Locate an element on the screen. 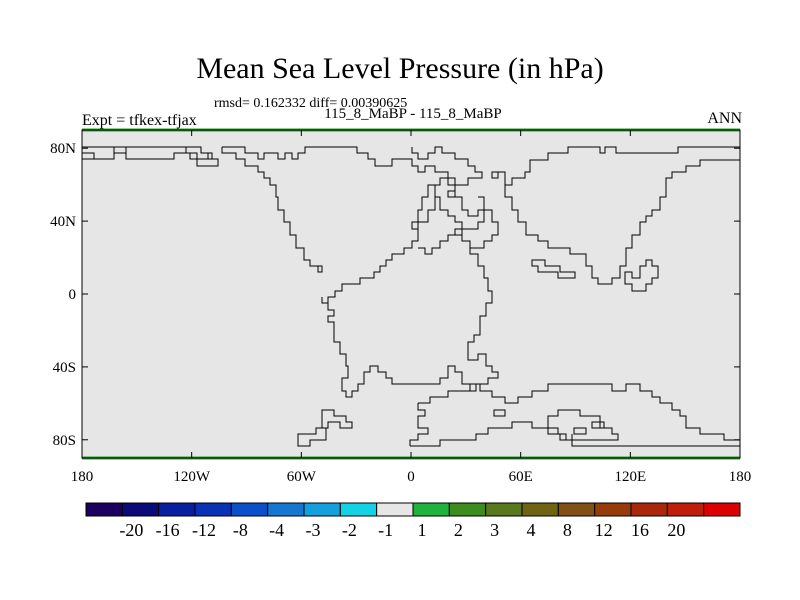 Image resolution: width=800 pixels, height=600 pixels. colorbar-label: -20 is located at coordinates (131, 530).